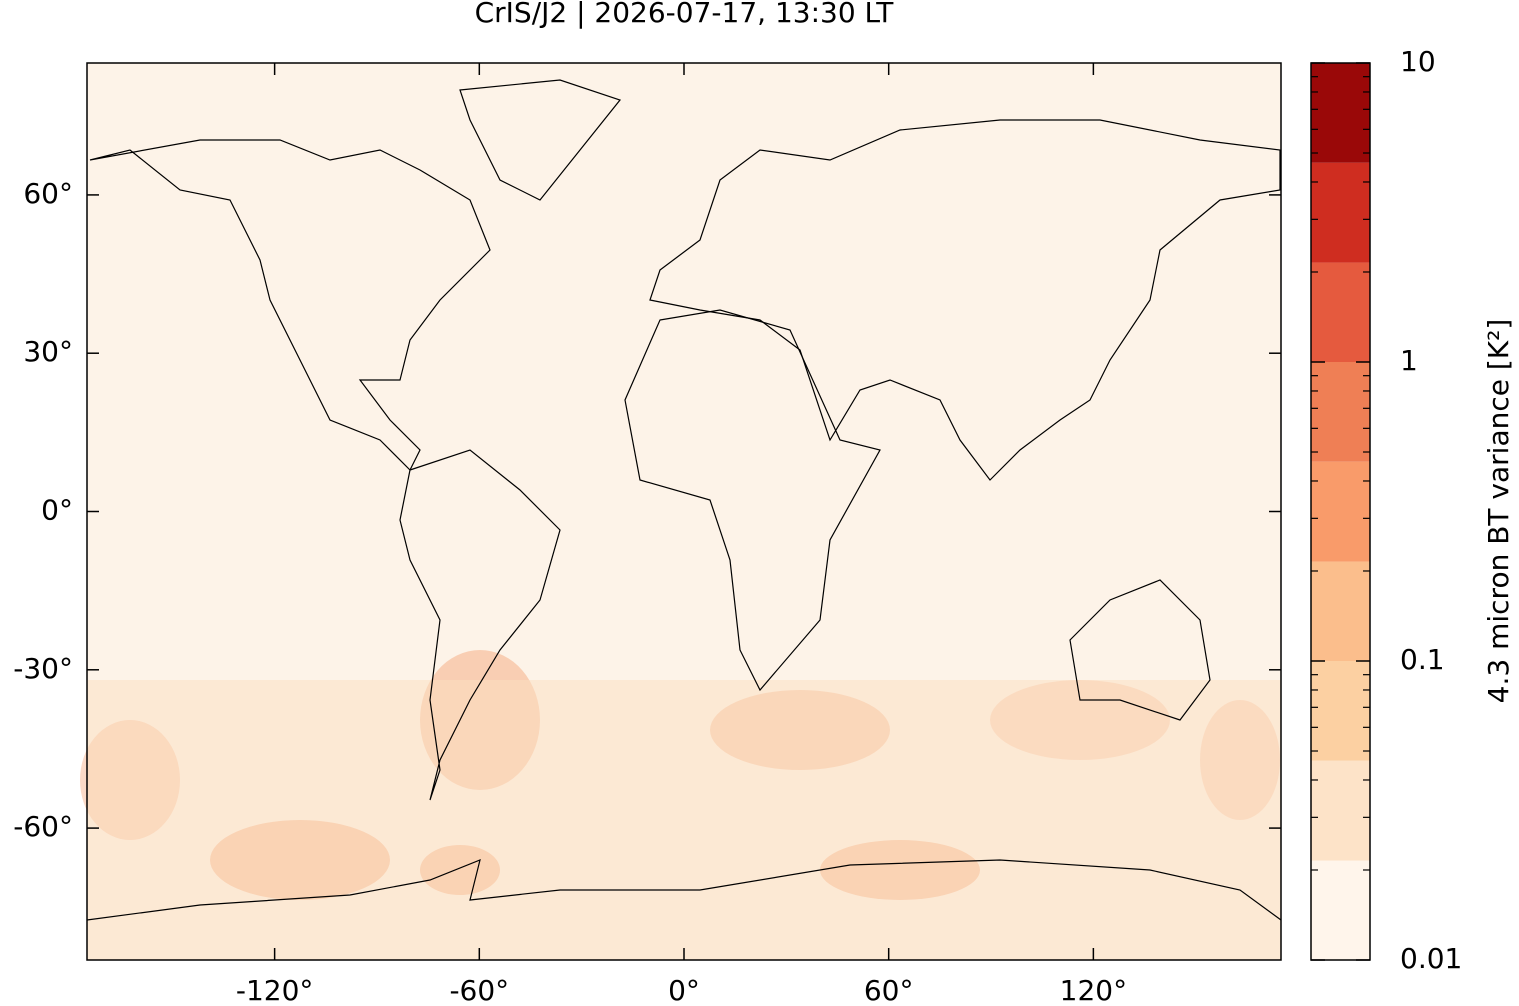 The height and width of the screenshot is (1006, 1519). I want to click on chart-title: CrIS/J2 | 2026-07-17, 13:30 LT, so click(685, 14).